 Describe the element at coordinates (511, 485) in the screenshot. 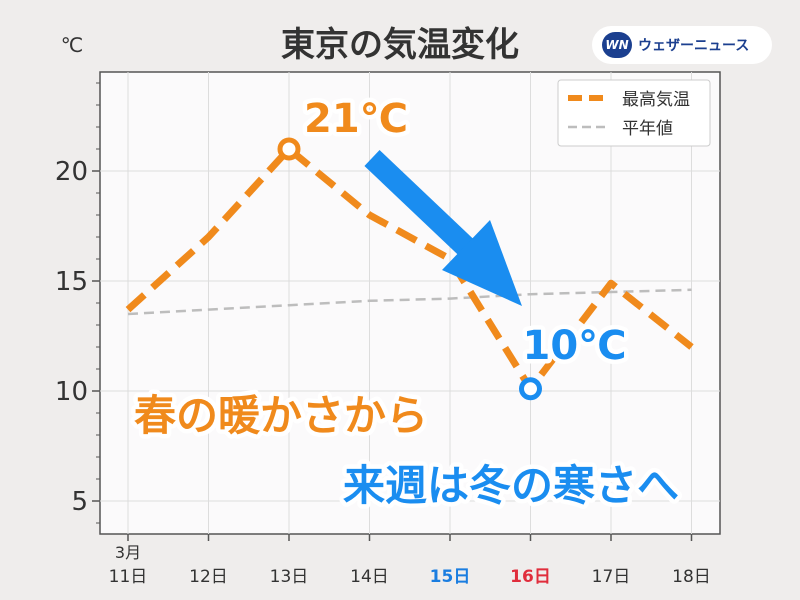

I see `caption-cold: 来週は冬の寒さへ` at that location.